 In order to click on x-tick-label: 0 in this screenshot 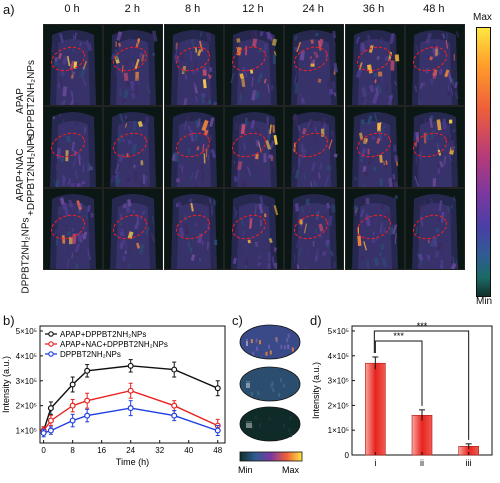, I will do `click(43, 450)`.